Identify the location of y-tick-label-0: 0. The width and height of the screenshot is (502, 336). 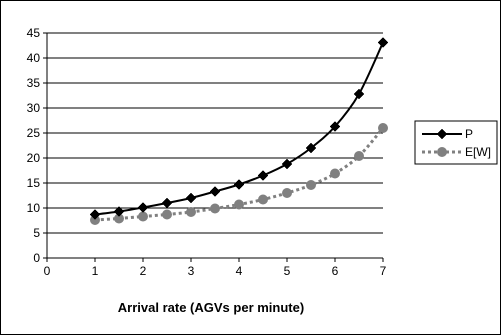
(36, 258).